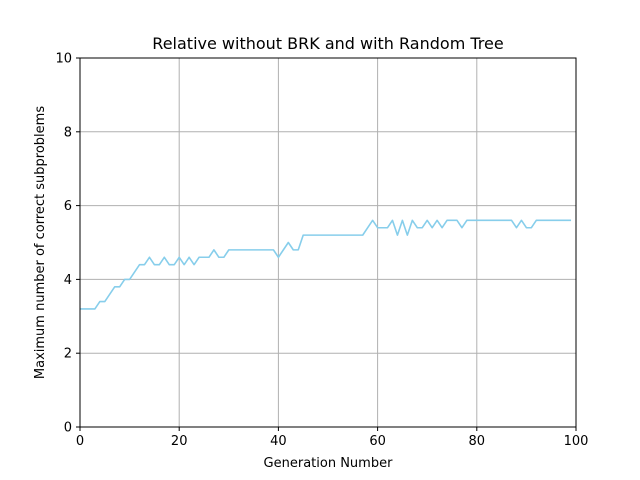 Image resolution: width=640 pixels, height=480 pixels. I want to click on x-tick-label: 60, so click(377, 441).